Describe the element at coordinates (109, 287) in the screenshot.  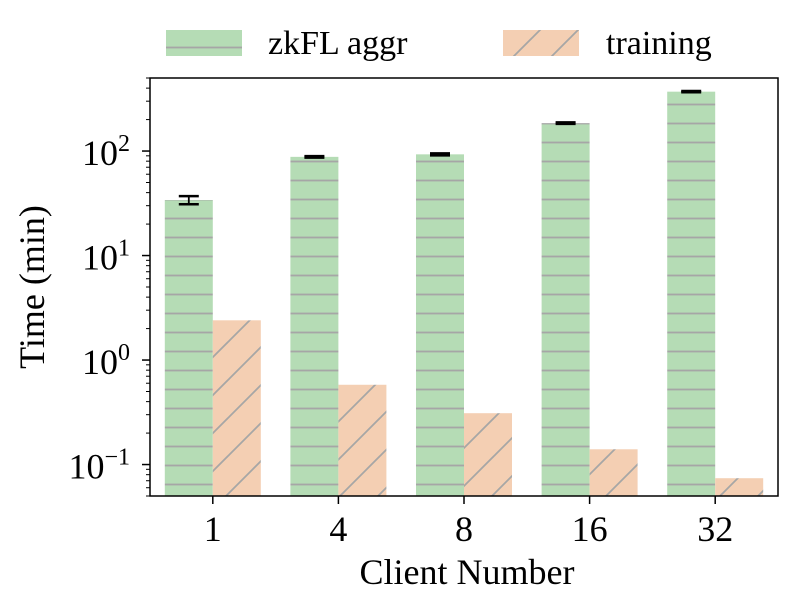
I see `y-axis: 10⁻¹ 10⁰ 10¹ 10²` at that location.